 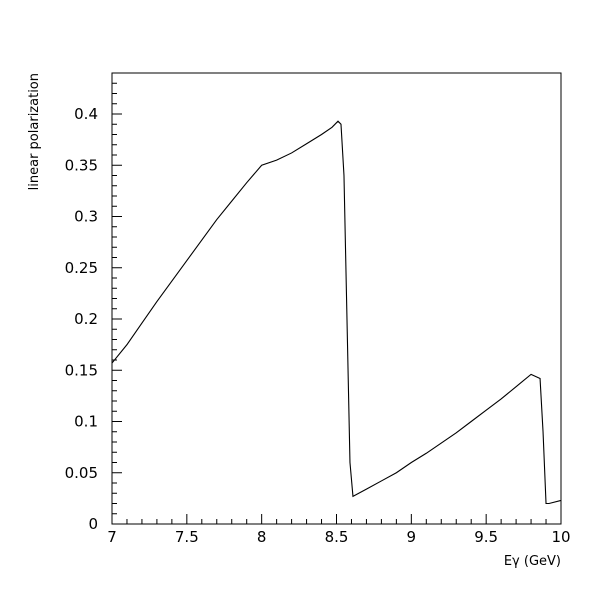 What do you see at coordinates (486, 537) in the screenshot?
I see `x-tick-label: 9.5` at bounding box center [486, 537].